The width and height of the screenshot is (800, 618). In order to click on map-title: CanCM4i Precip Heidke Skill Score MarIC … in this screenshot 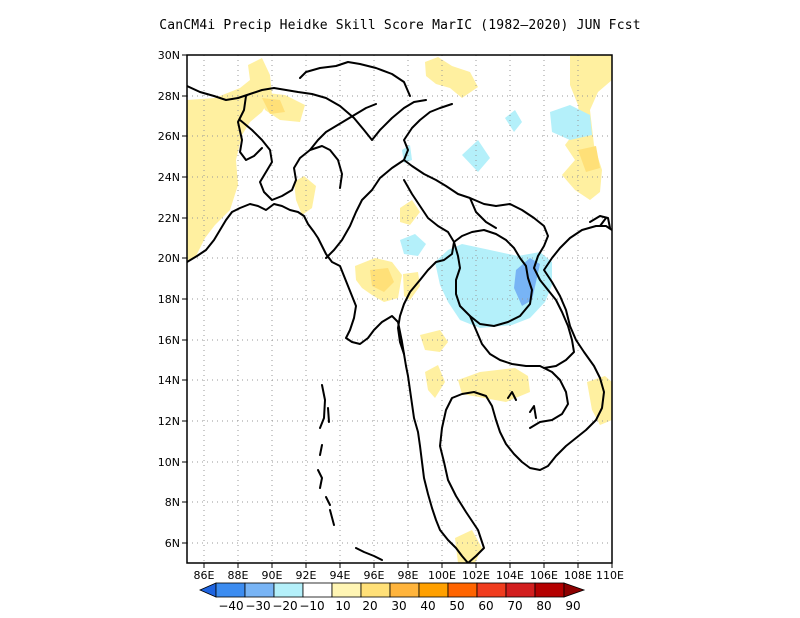, I will do `click(400, 25)`.